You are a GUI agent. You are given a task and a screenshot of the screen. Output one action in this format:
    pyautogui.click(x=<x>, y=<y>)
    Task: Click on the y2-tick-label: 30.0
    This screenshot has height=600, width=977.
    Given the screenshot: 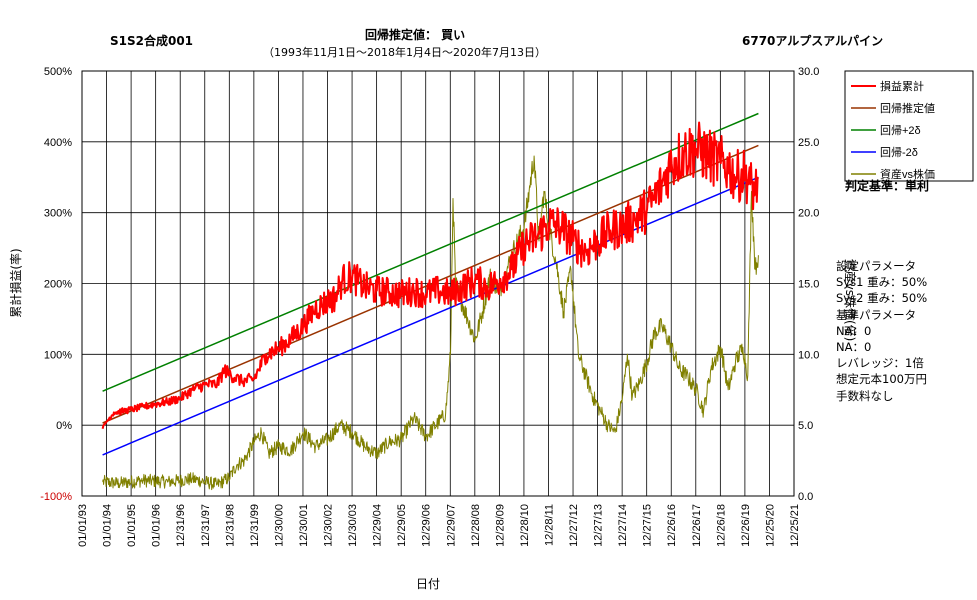 What is the action you would take?
    pyautogui.click(x=808, y=72)
    